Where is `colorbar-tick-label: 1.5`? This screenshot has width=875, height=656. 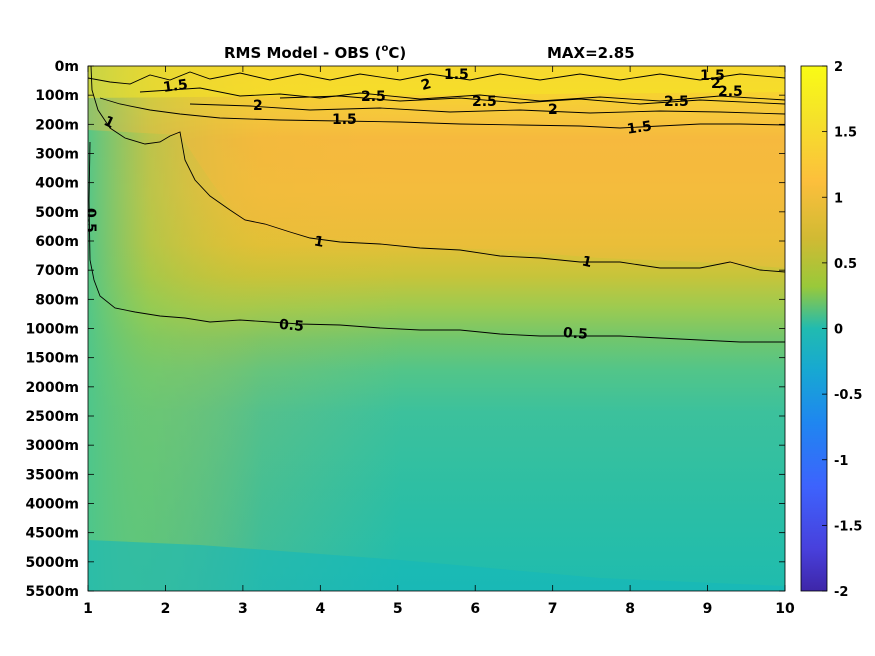 colorbar-tick-label: 1.5 is located at coordinates (845, 133).